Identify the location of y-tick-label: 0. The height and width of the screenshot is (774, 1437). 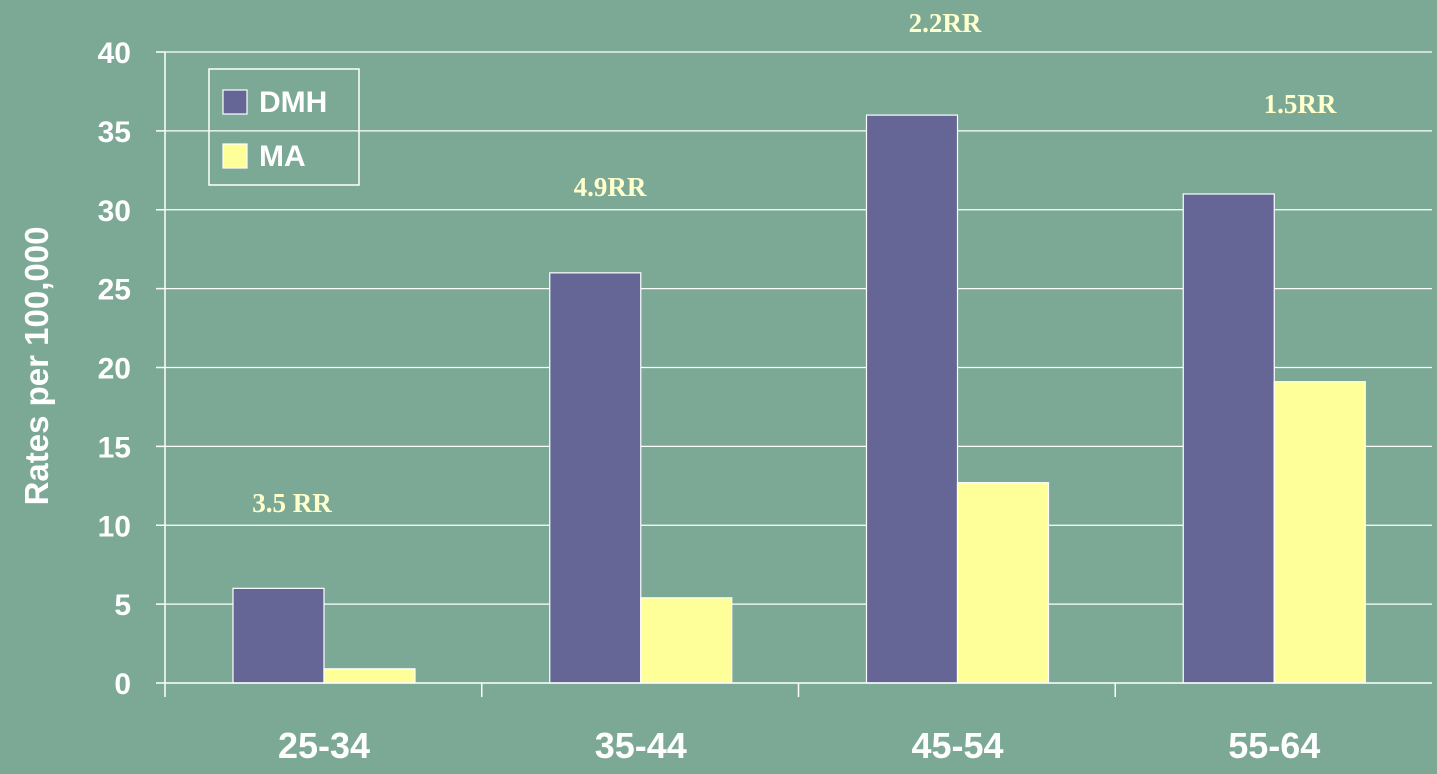
(122, 684).